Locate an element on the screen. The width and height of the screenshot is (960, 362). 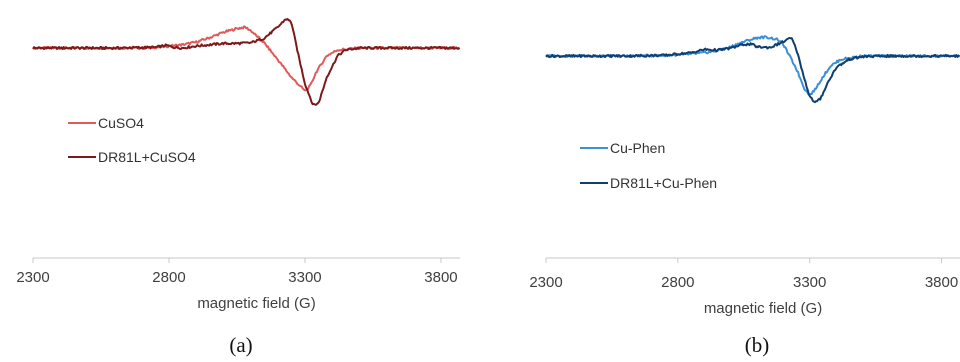
series-line-dr81l-cuso4 is located at coordinates (246, 62).